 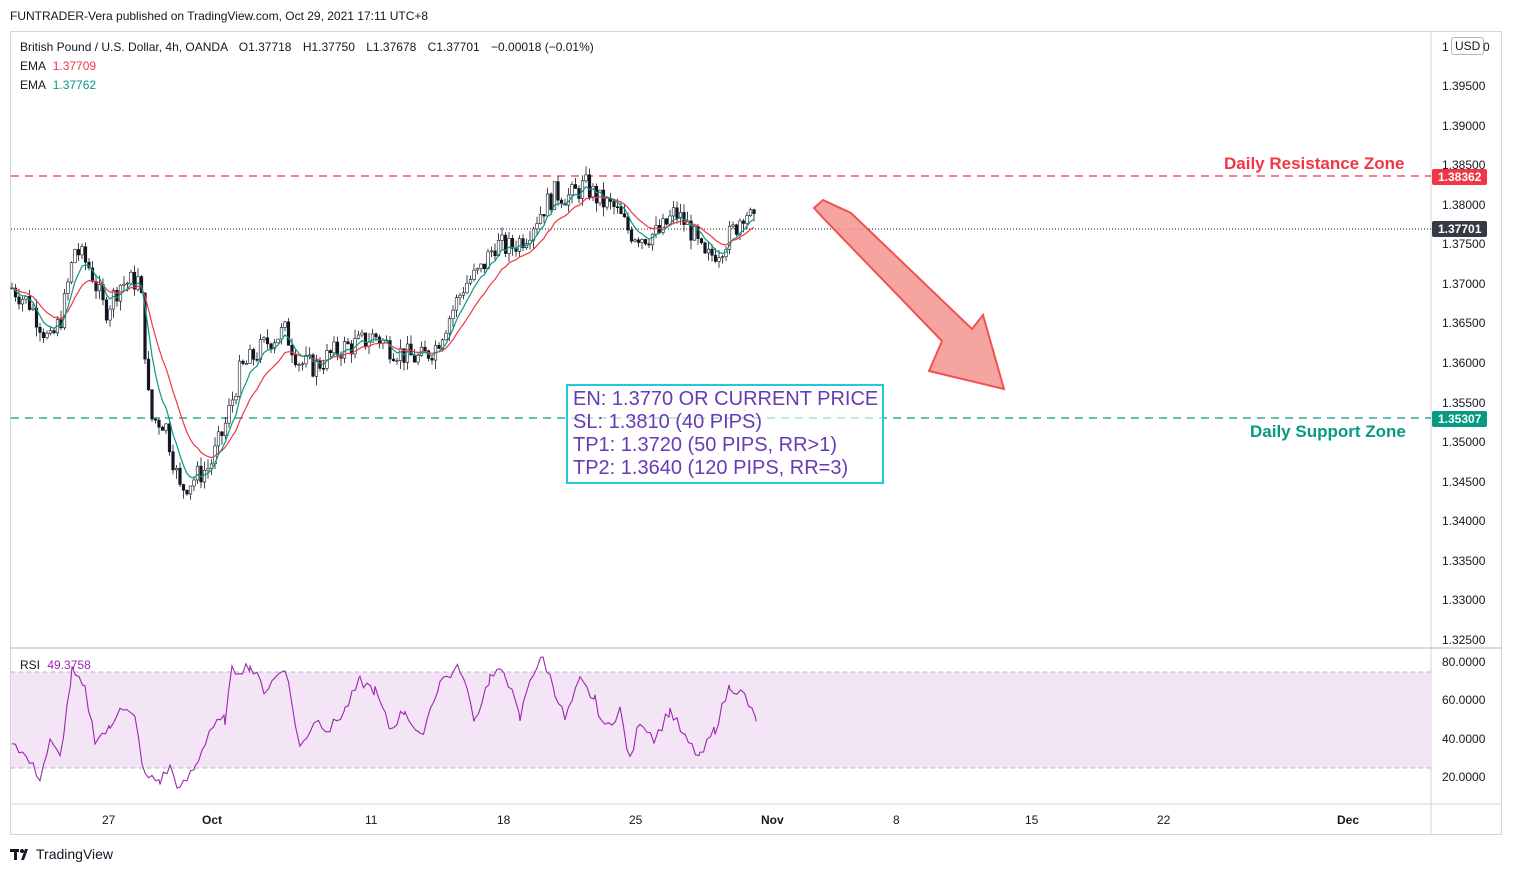 What do you see at coordinates (1464, 521) in the screenshot?
I see `price-tick-label: 1.34000` at bounding box center [1464, 521].